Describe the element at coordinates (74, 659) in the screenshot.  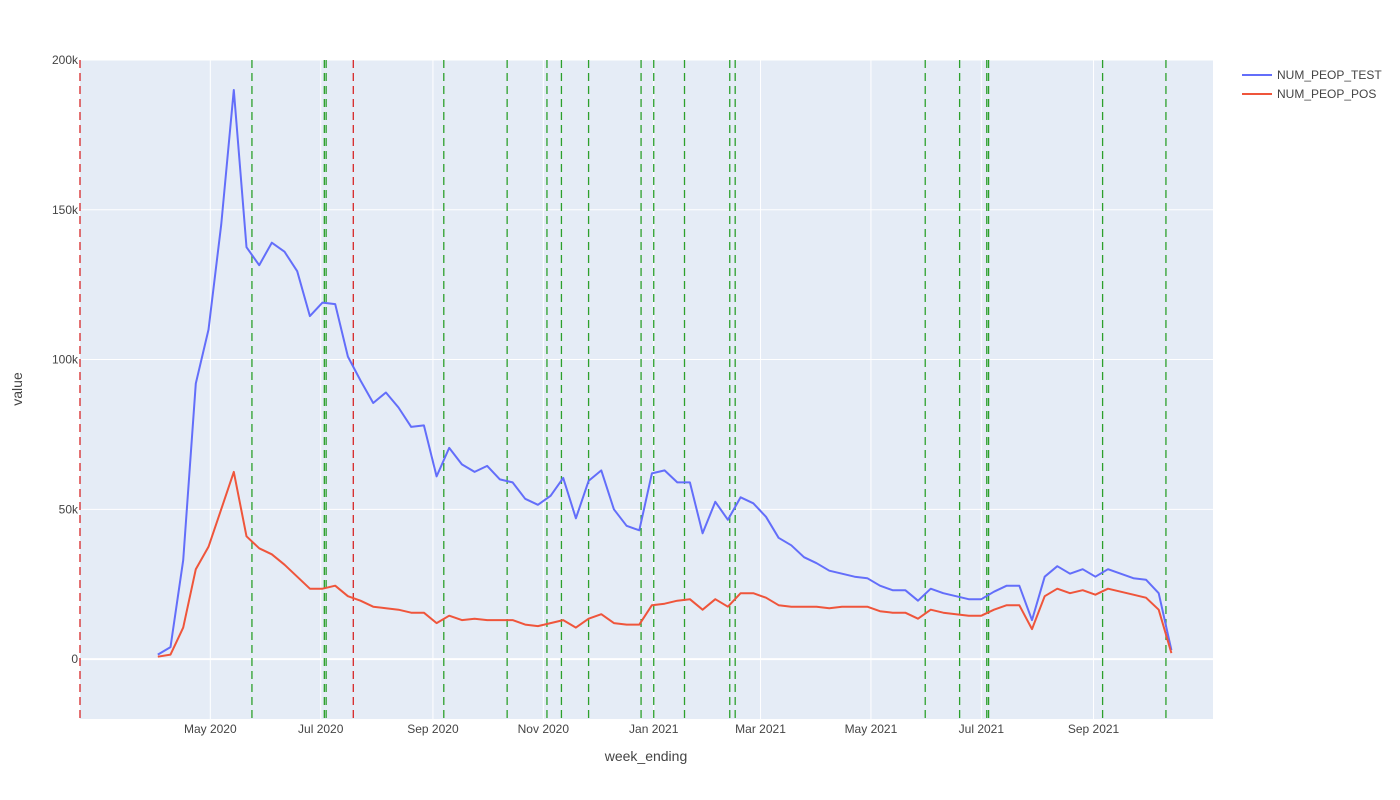
I see `y-tick-label: 0` at that location.